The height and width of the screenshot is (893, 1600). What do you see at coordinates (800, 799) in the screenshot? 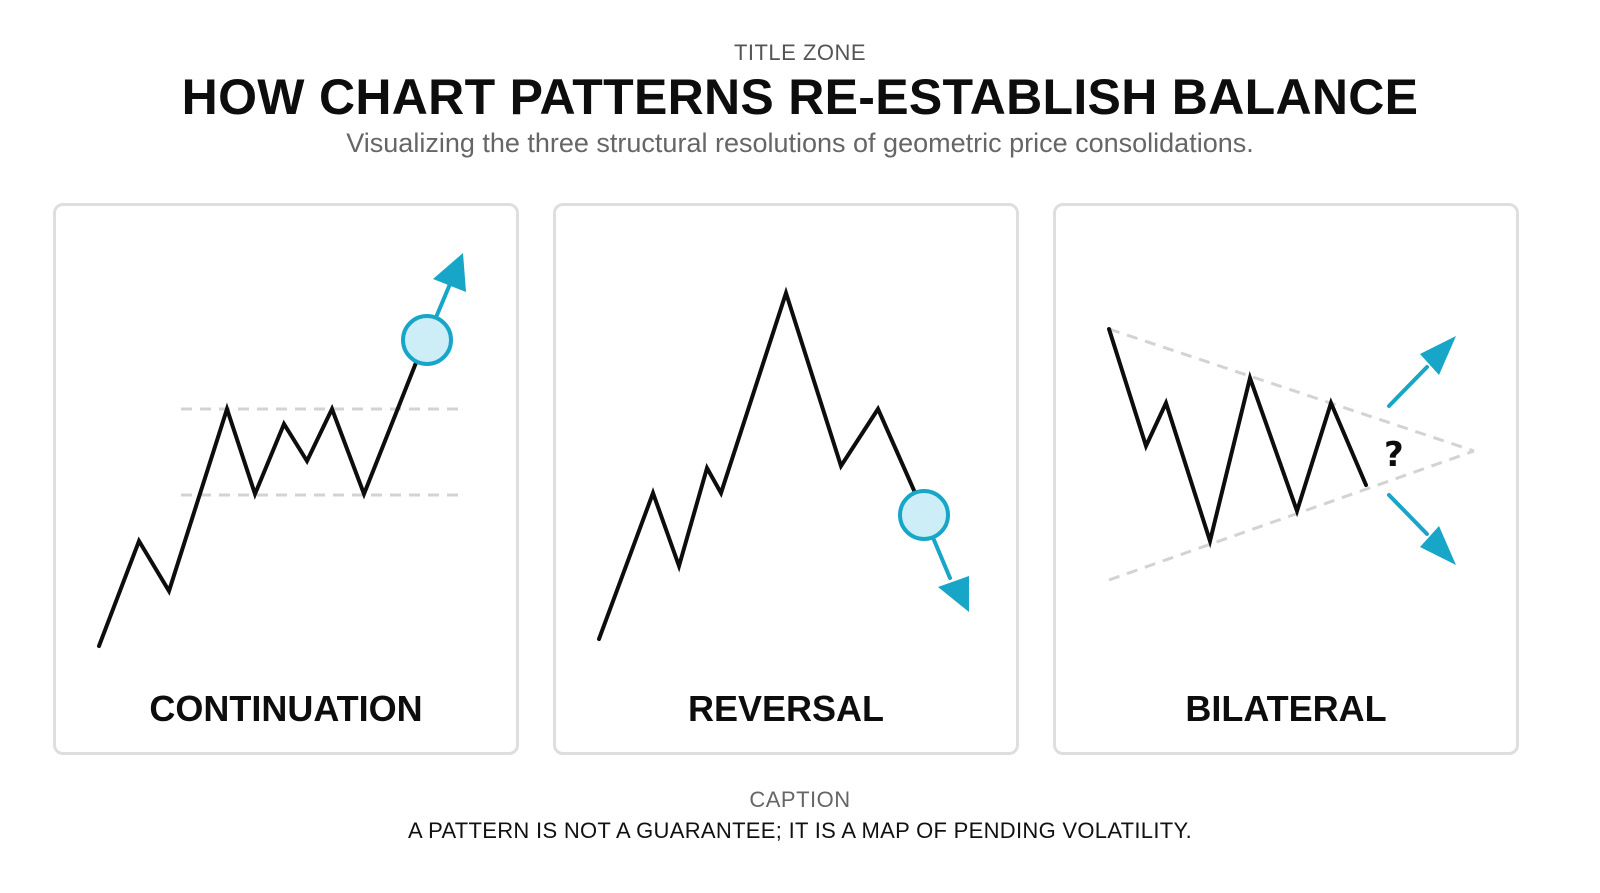
I see `caption-label: CAPTION` at bounding box center [800, 799].